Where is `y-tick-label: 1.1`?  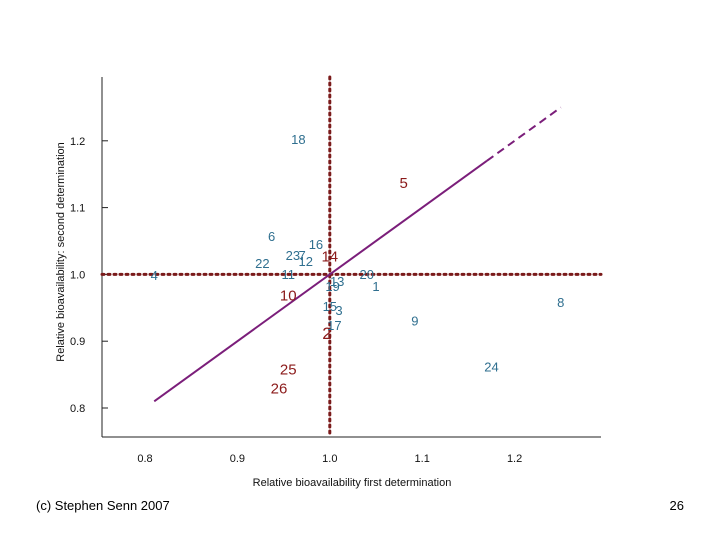
y-tick-label: 1.1 is located at coordinates (77, 209).